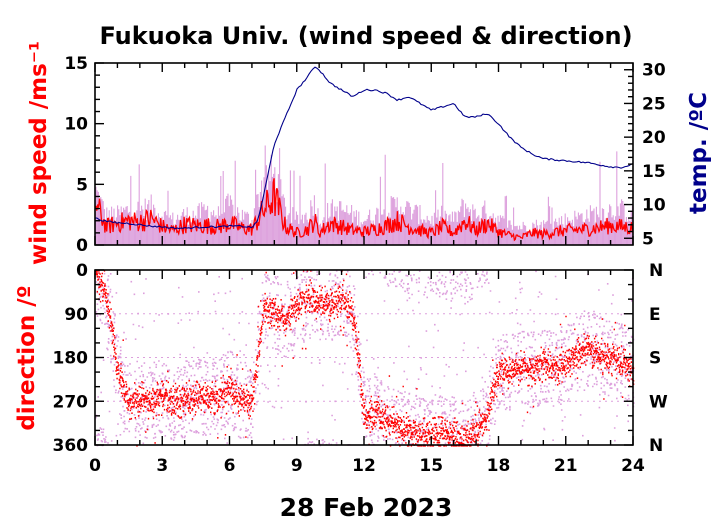 This screenshot has width=720, height=530. Describe the element at coordinates (633, 466) in the screenshot. I see `x-tick-label: 24` at that location.